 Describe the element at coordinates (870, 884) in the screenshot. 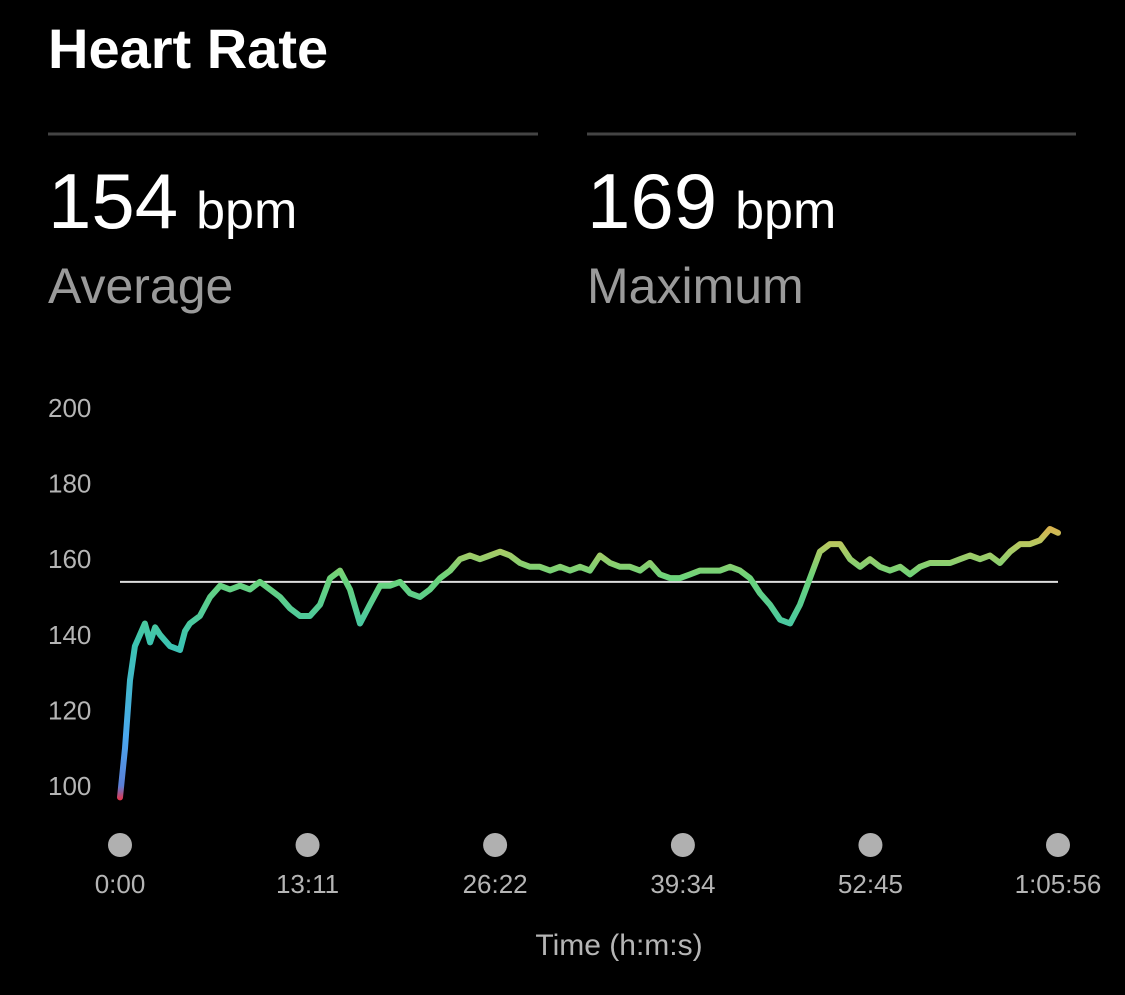

I see `x-tick-label: 52:45` at that location.